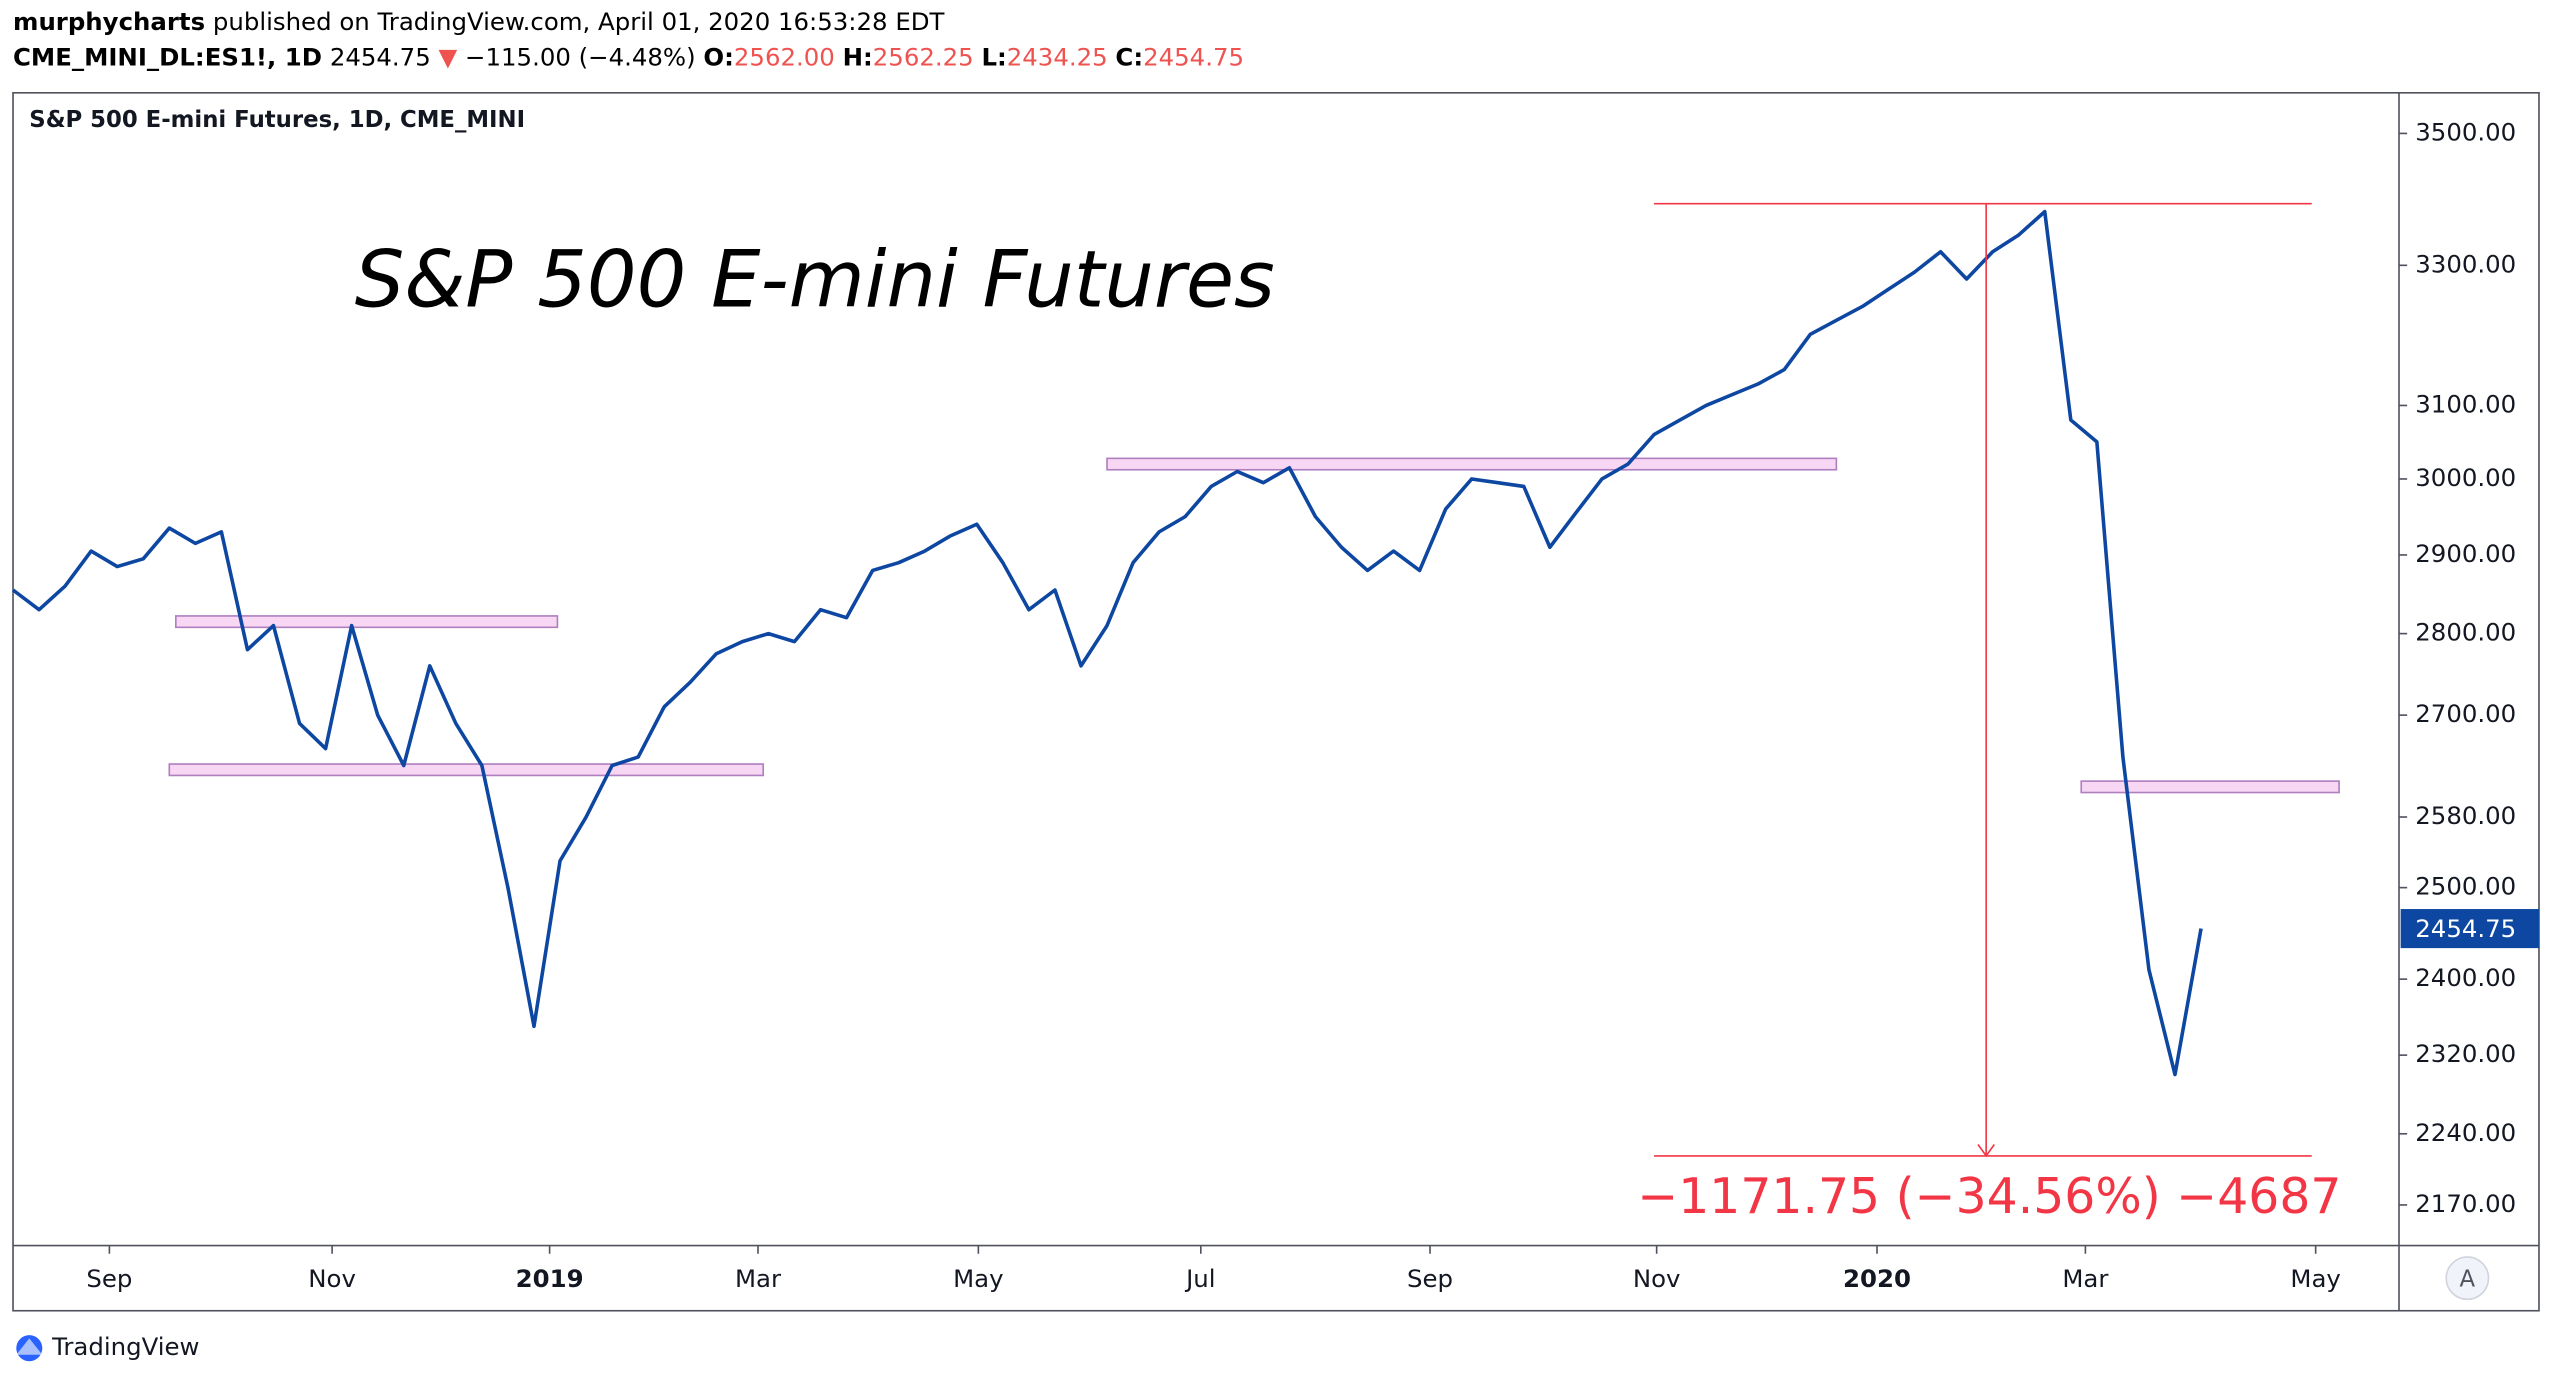 The height and width of the screenshot is (1384, 2552). I want to click on brand-logo, so click(29, 1348).